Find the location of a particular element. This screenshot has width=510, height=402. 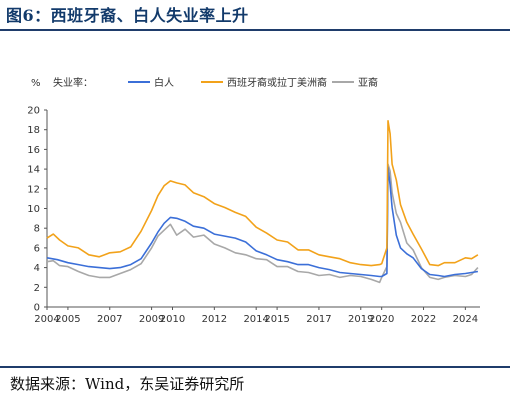

x-tick-label: 2015 is located at coordinates (276, 319).